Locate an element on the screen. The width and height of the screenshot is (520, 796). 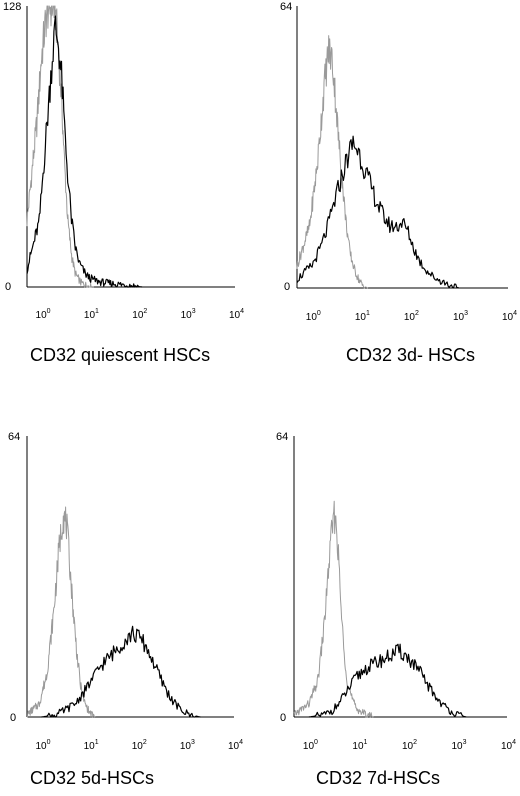
panel-caption: CD32 3d- HSCs is located at coordinates (411, 355).